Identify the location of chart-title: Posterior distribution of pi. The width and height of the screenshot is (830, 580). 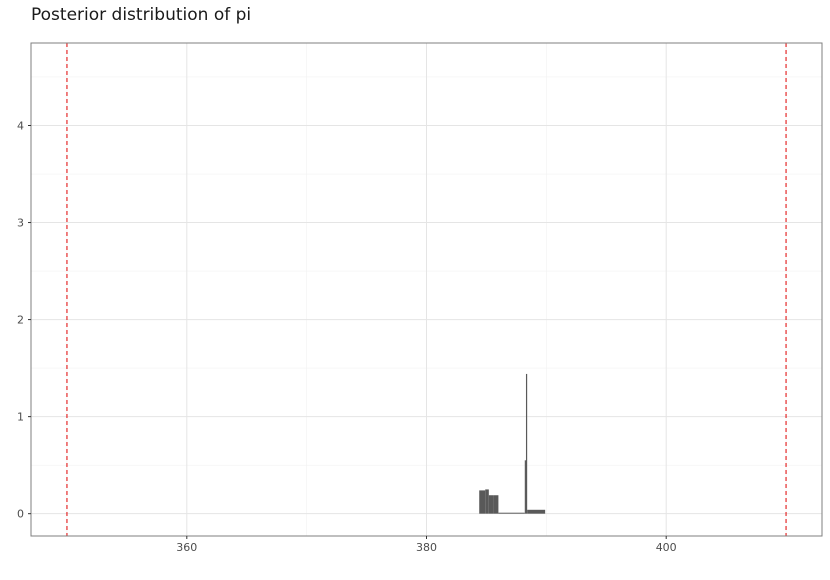
(141, 15).